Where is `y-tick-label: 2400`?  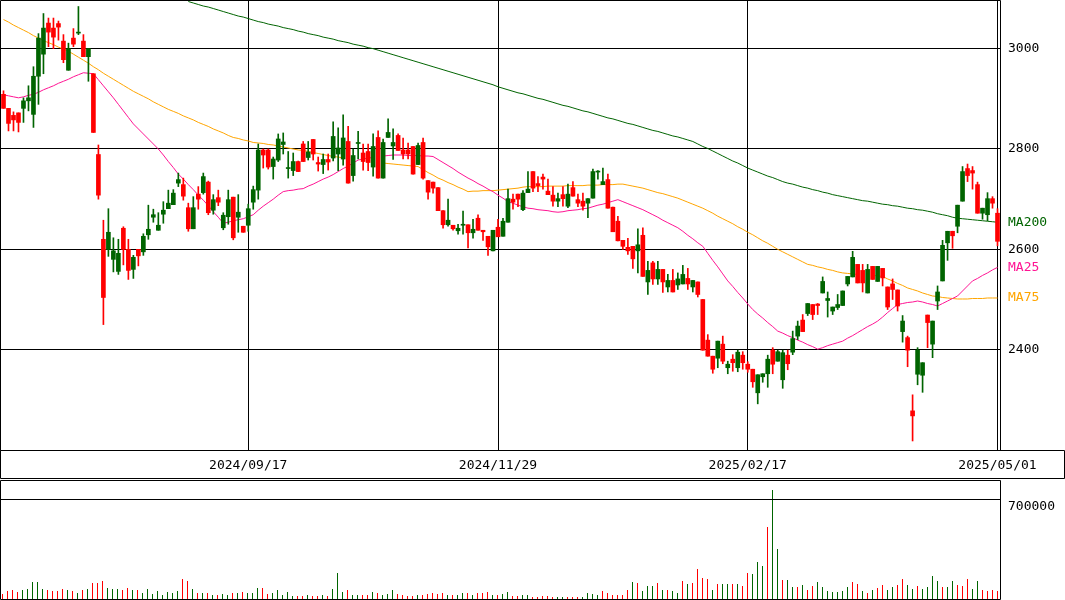
y-tick-label: 2400 is located at coordinates (1024, 349).